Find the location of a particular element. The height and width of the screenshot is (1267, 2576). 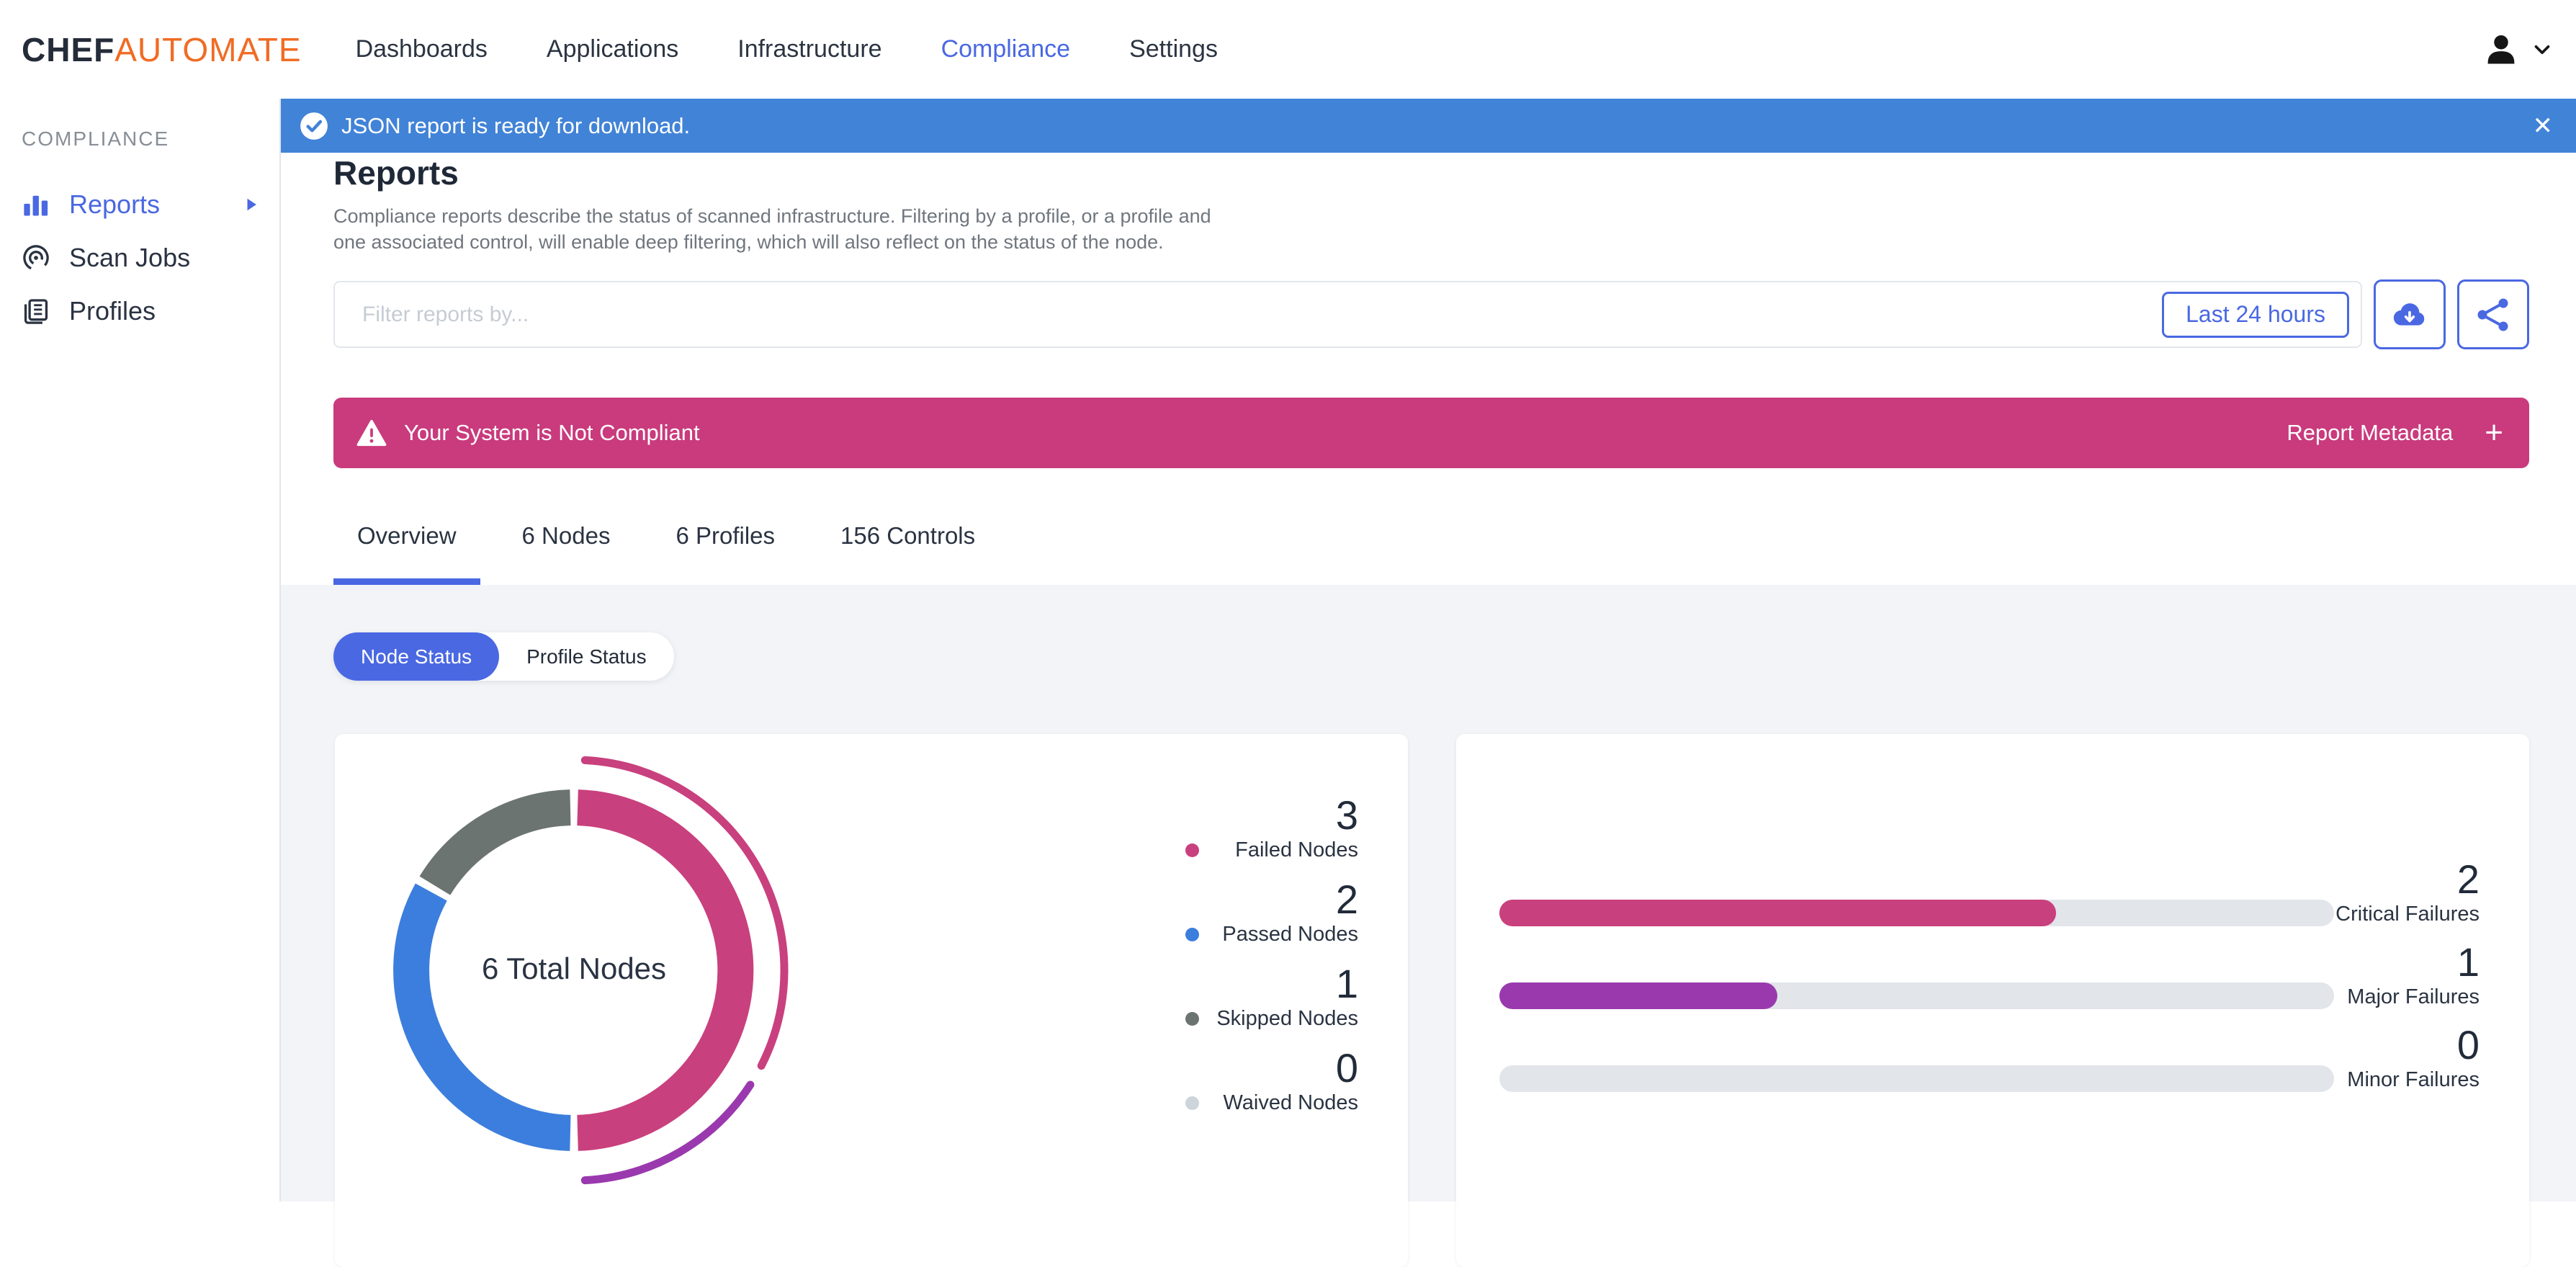

share-icon is located at coordinates (2493, 314).